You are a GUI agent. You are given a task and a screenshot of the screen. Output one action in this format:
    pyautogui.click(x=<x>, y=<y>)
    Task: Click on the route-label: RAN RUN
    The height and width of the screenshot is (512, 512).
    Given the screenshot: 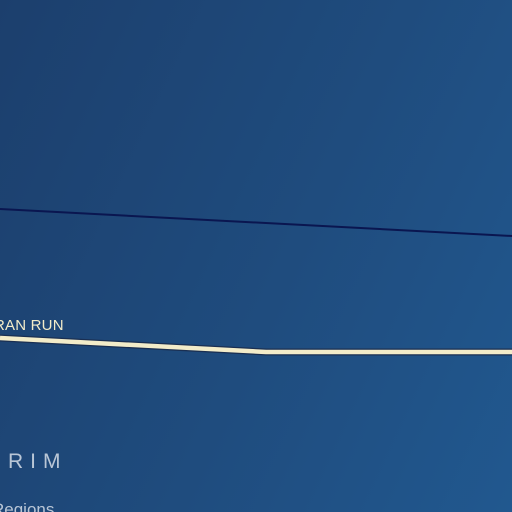 What is the action you would take?
    pyautogui.click(x=32, y=325)
    